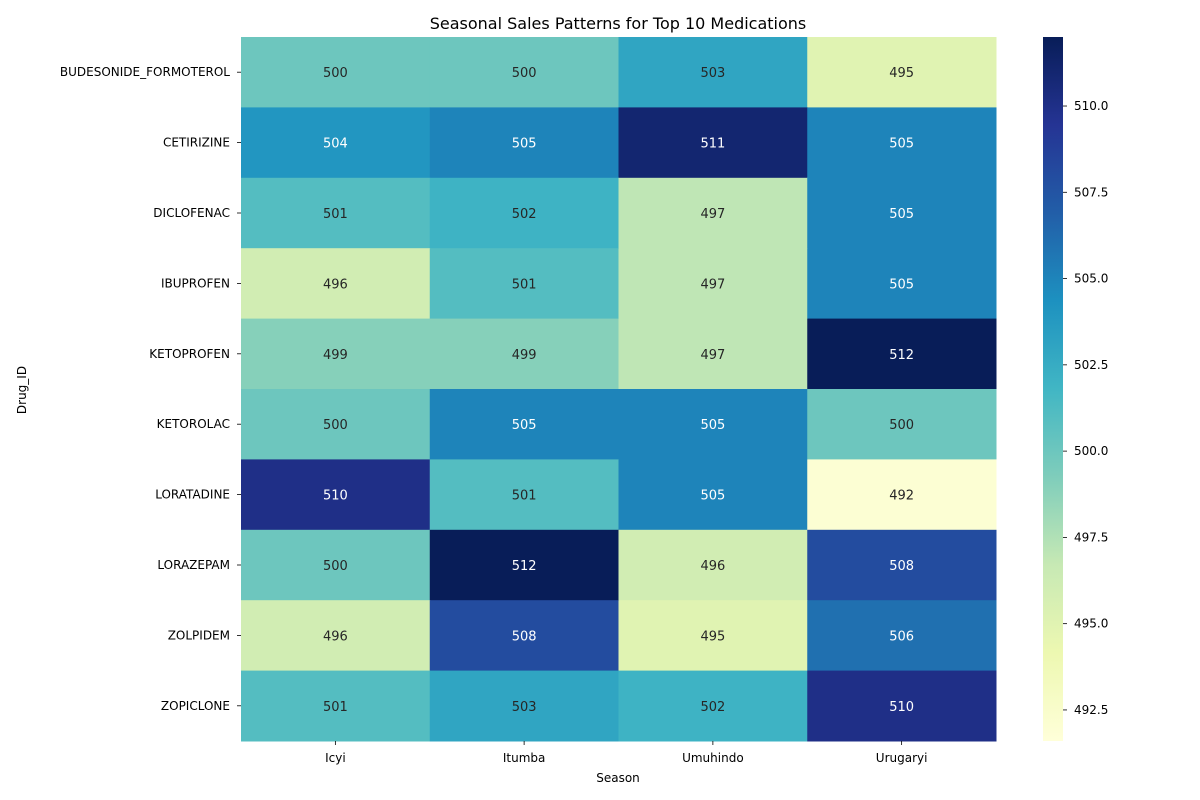  Describe the element at coordinates (618, 778) in the screenshot. I see `x-axis-label: Season` at that location.